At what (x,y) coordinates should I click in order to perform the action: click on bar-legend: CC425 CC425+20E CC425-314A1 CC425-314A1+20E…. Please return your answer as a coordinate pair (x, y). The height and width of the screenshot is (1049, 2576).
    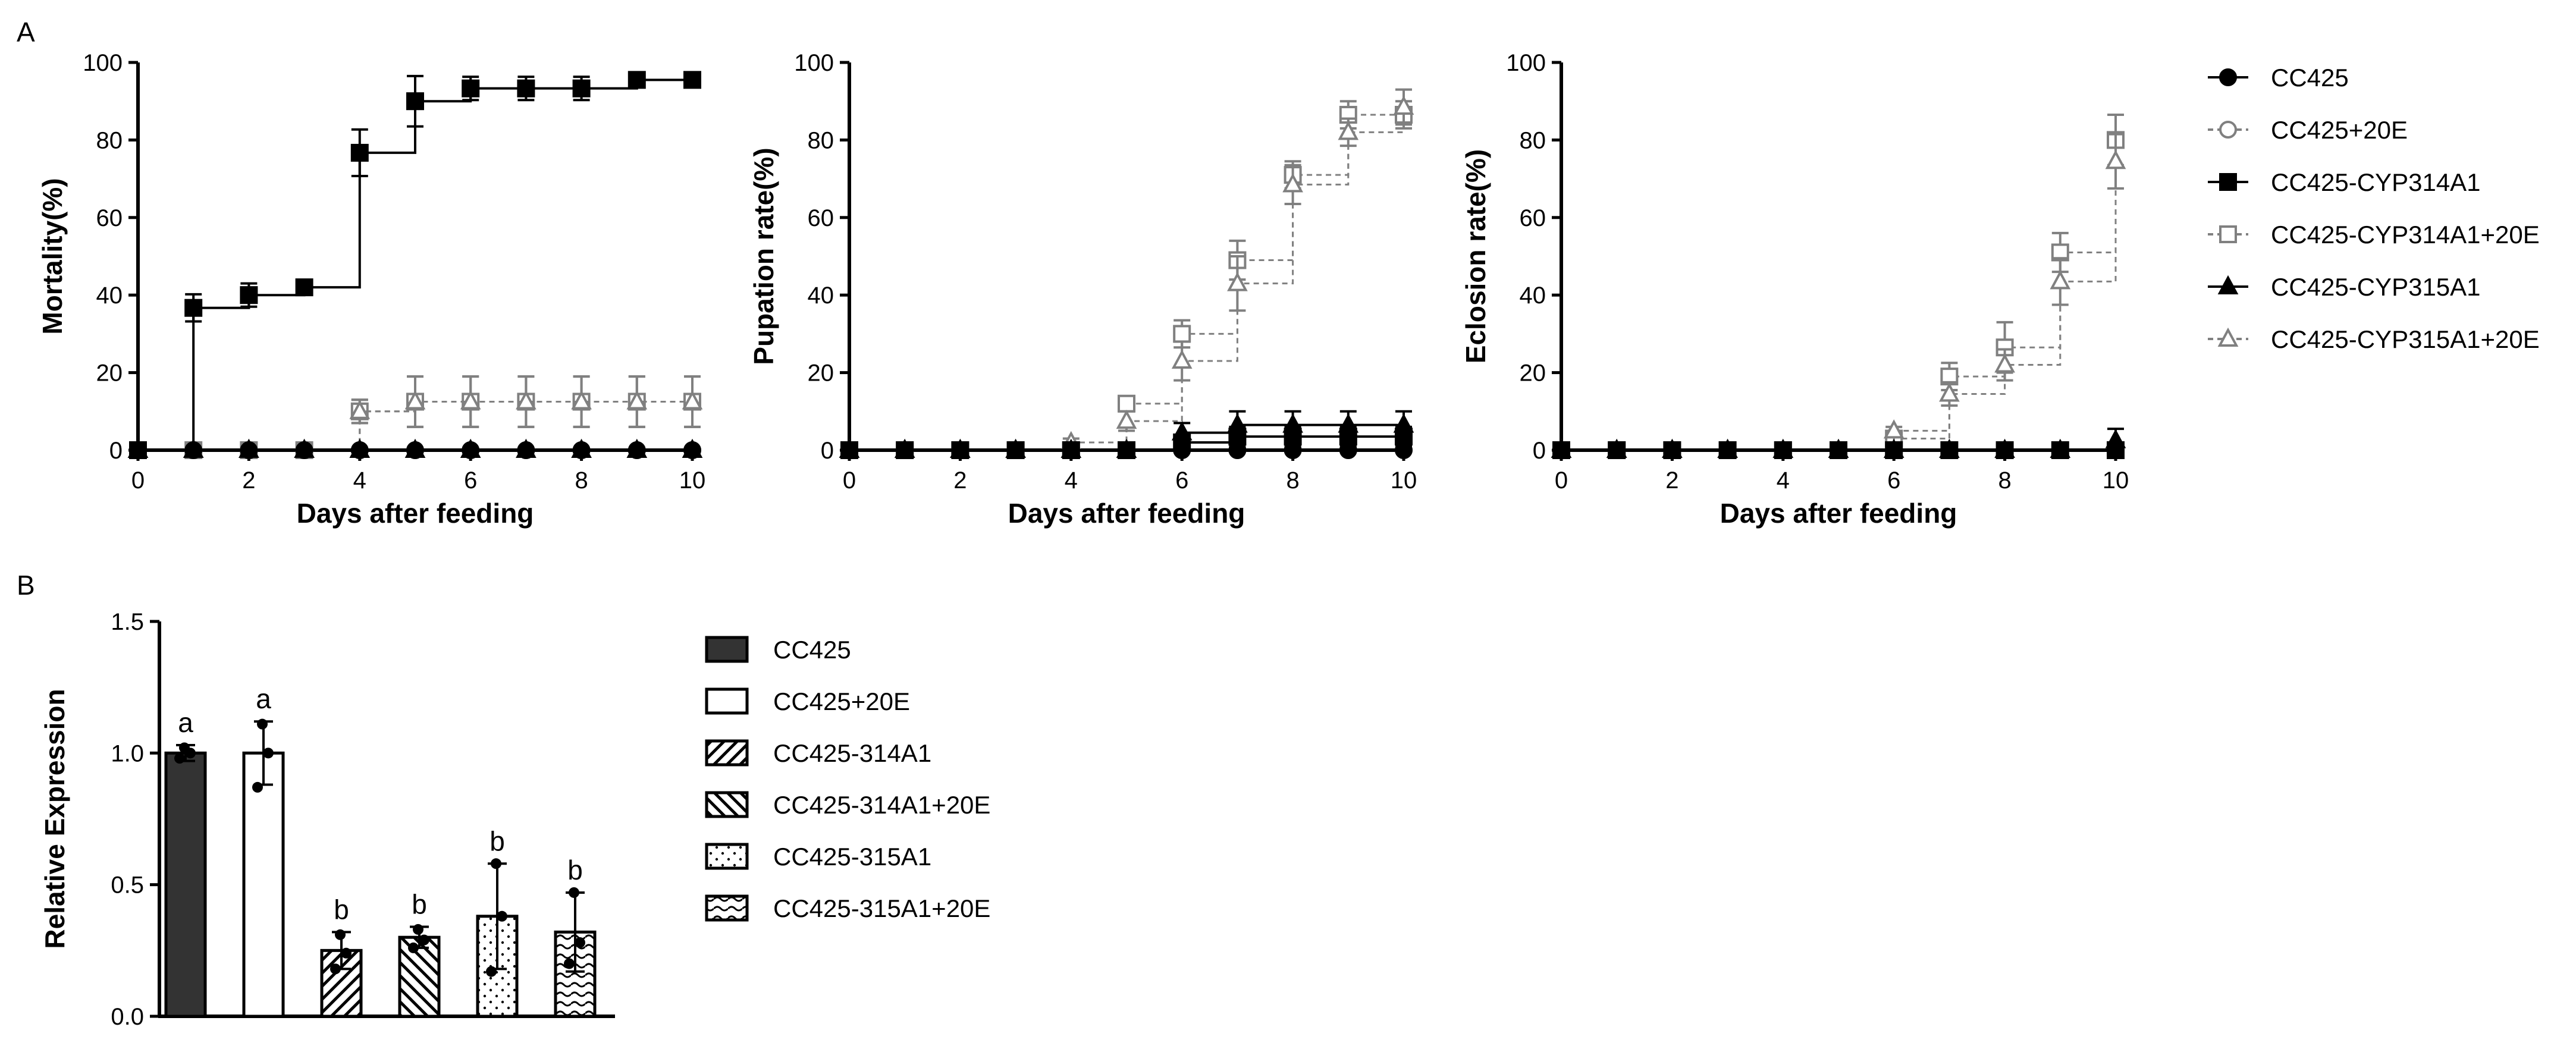
    Looking at the image, I should click on (847, 779).